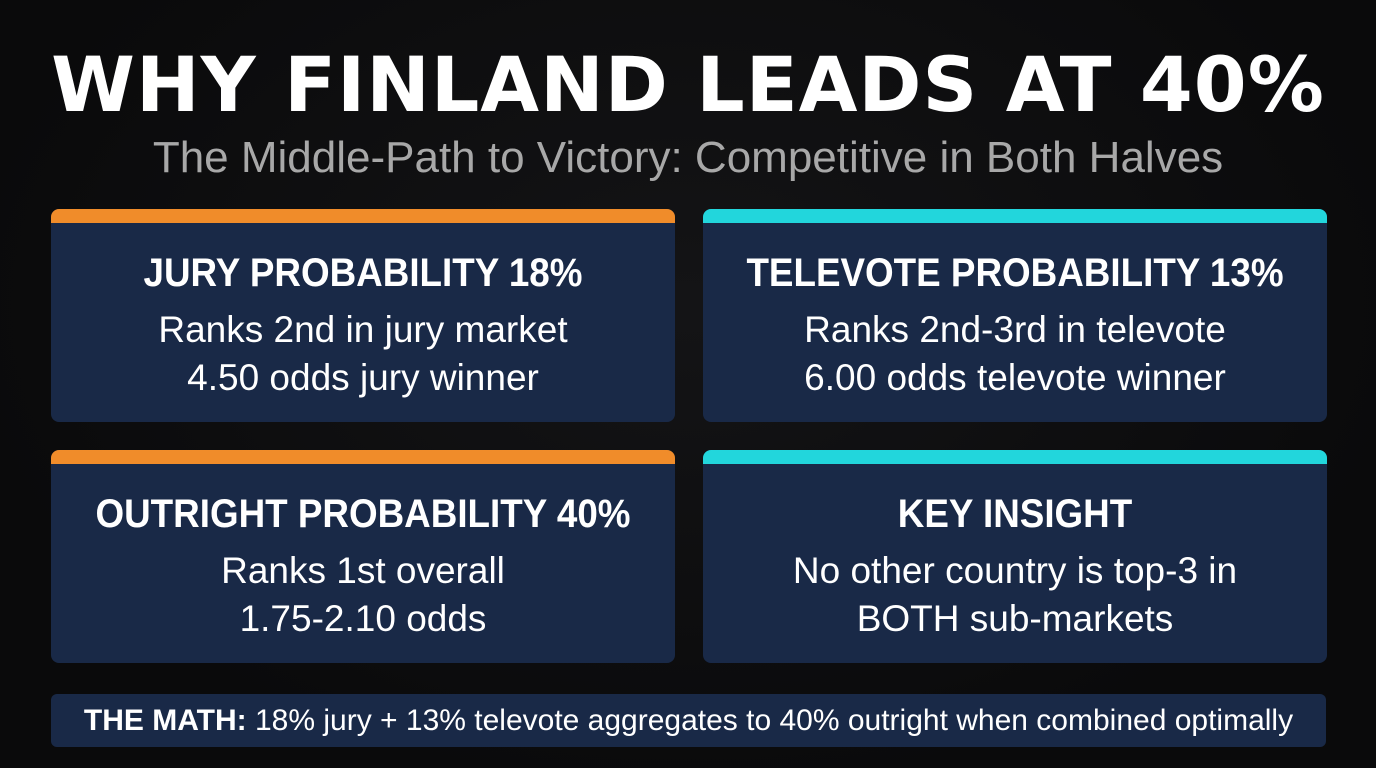 Image resolution: width=1376 pixels, height=768 pixels. I want to click on card-detail-line: Ranks 1st overall, so click(363, 570).